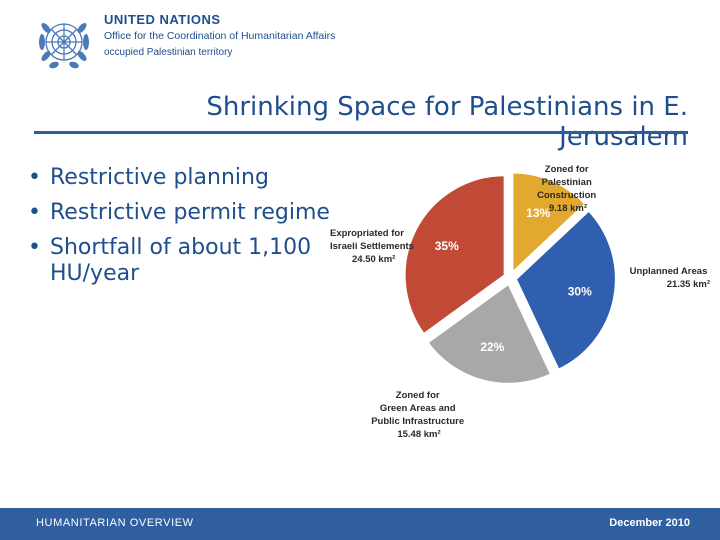 The width and height of the screenshot is (720, 540). What do you see at coordinates (373, 259) in the screenshot?
I see `callout-settlements-area: 24.50 km²` at bounding box center [373, 259].